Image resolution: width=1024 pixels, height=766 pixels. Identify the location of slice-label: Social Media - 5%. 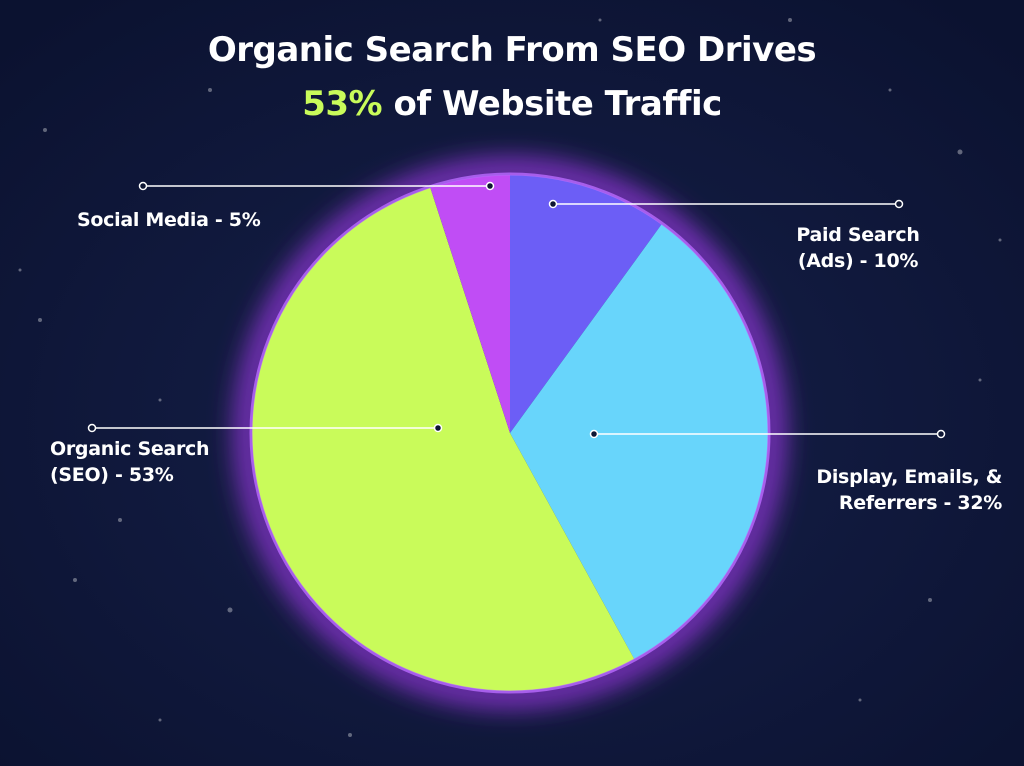
(169, 220).